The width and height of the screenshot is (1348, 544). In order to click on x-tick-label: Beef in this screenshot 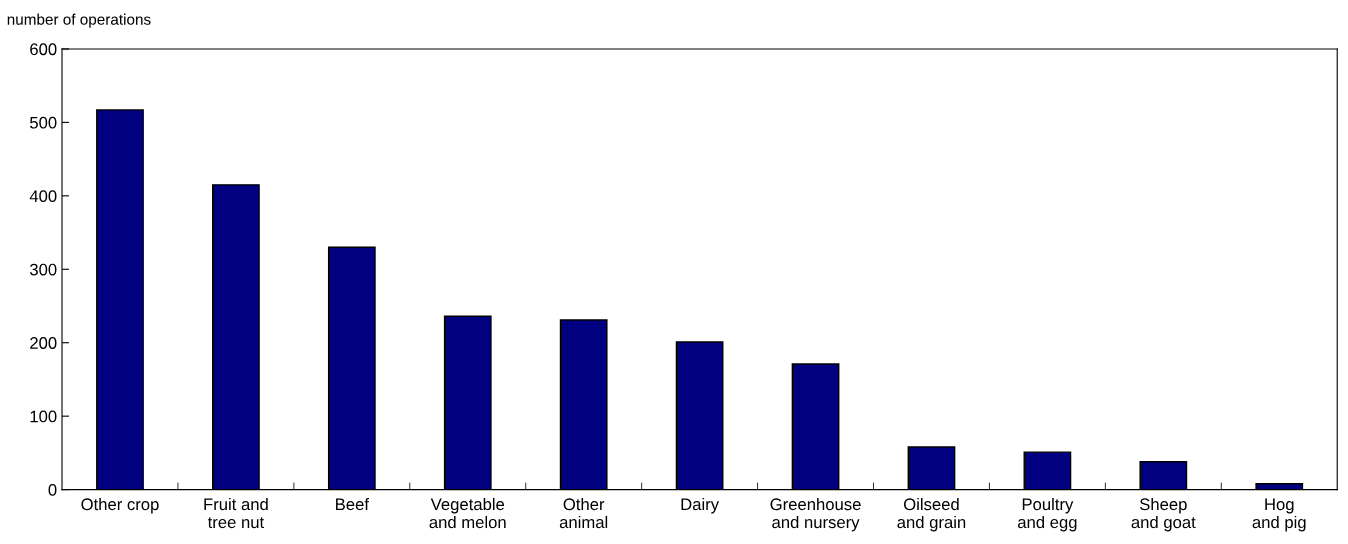, I will do `click(352, 504)`.